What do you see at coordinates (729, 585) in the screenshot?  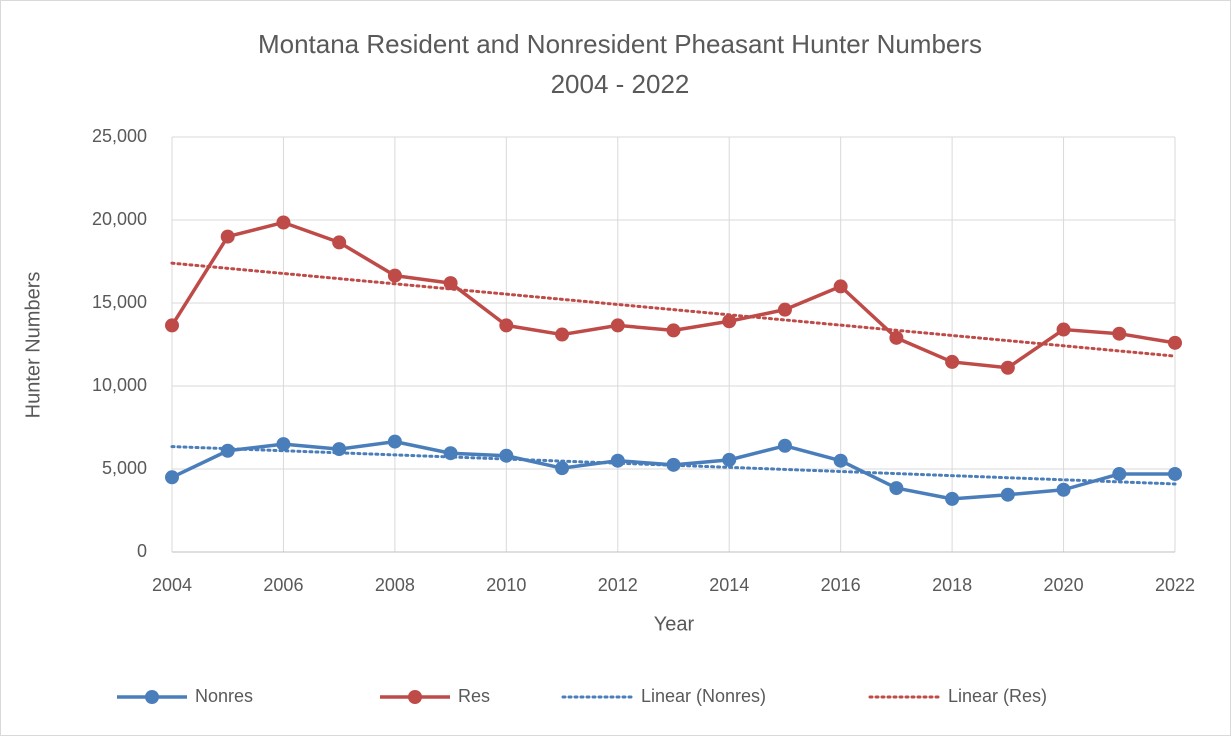 I see `x-tick-label: 2014` at bounding box center [729, 585].